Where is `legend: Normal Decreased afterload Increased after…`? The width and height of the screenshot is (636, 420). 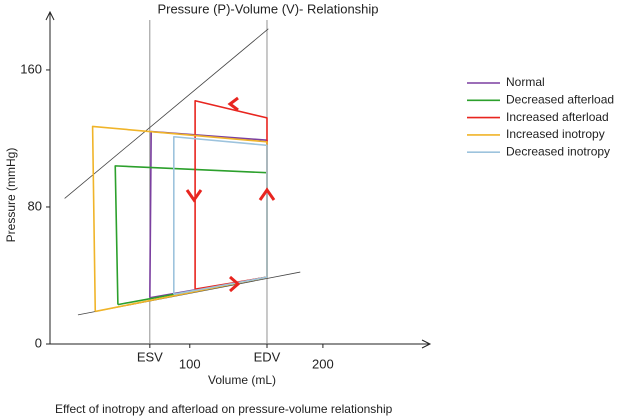 legend: Normal Decreased afterload Increased after… is located at coordinates (540, 116).